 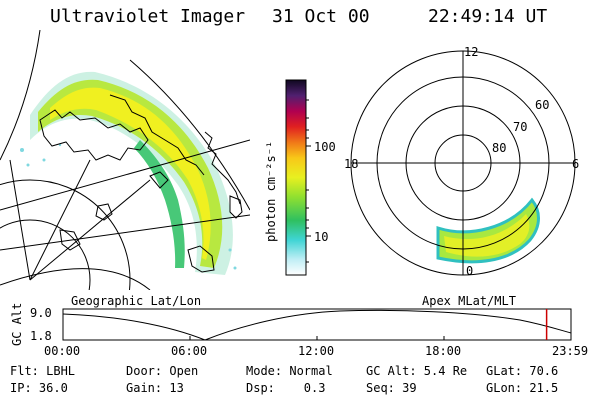 I want to click on timeline-tick-1: 06:00, so click(x=189, y=351).